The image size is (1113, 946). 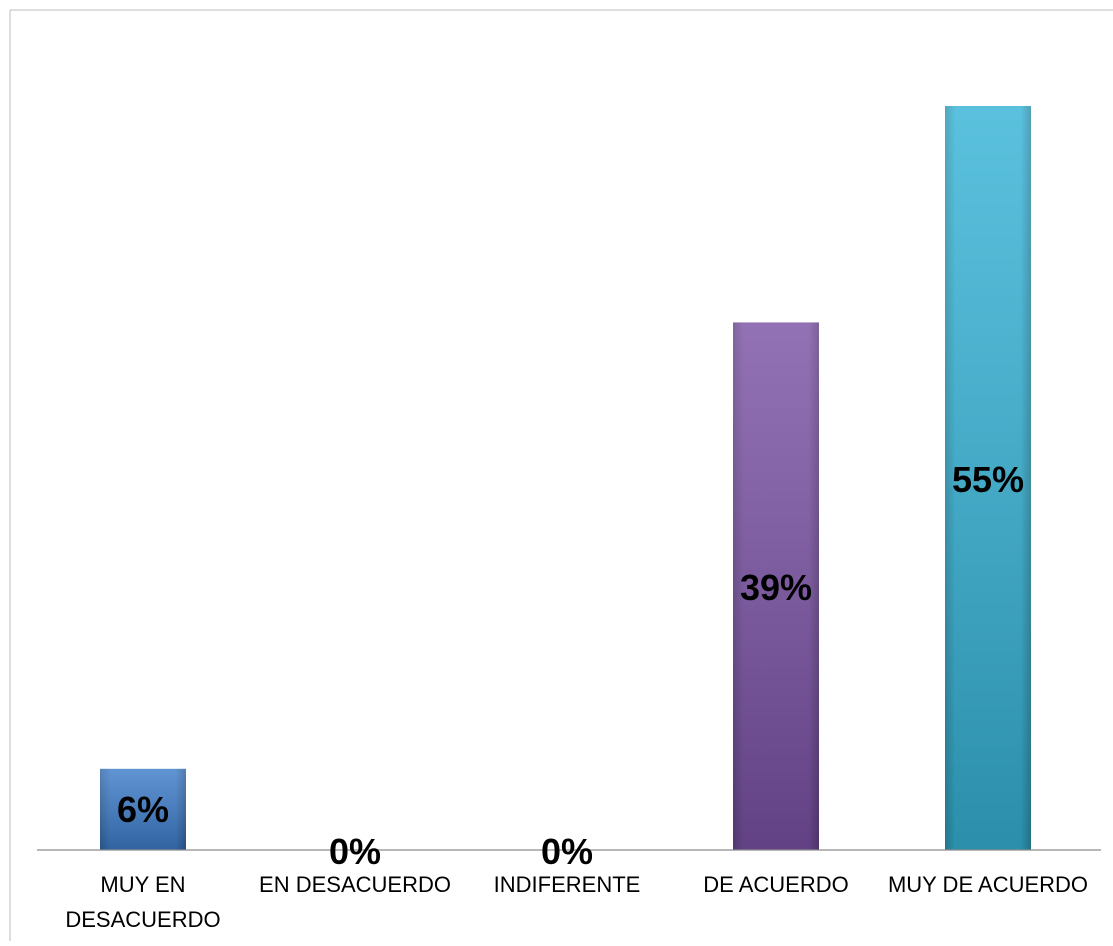 What do you see at coordinates (355, 851) in the screenshot?
I see `data-label-1: 0%` at bounding box center [355, 851].